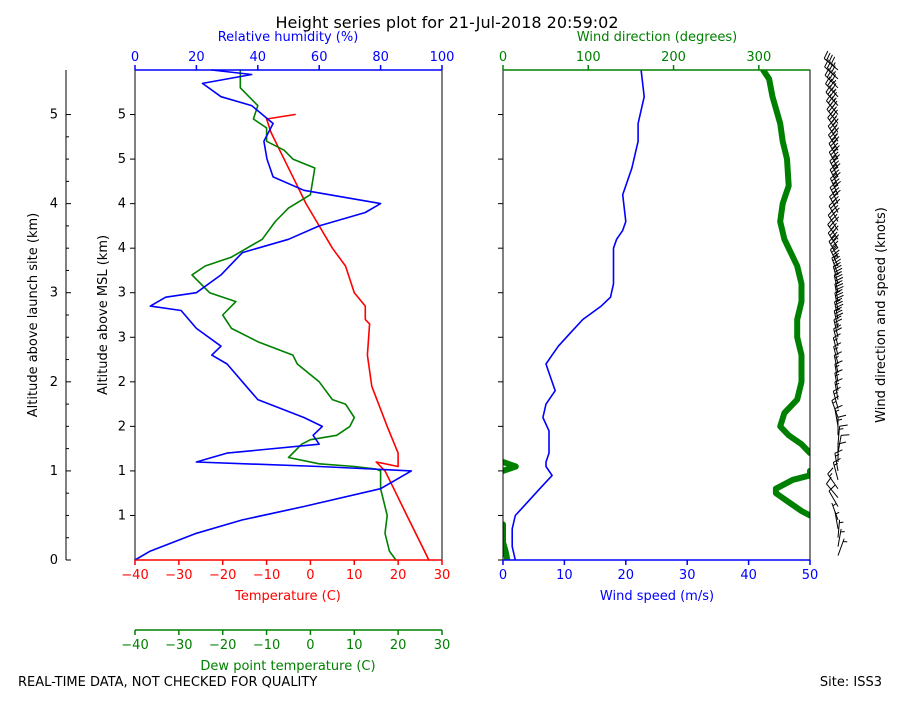 The image size is (900, 704). Describe the element at coordinates (836, 303) in the screenshot. I see `wind-barbs` at that location.